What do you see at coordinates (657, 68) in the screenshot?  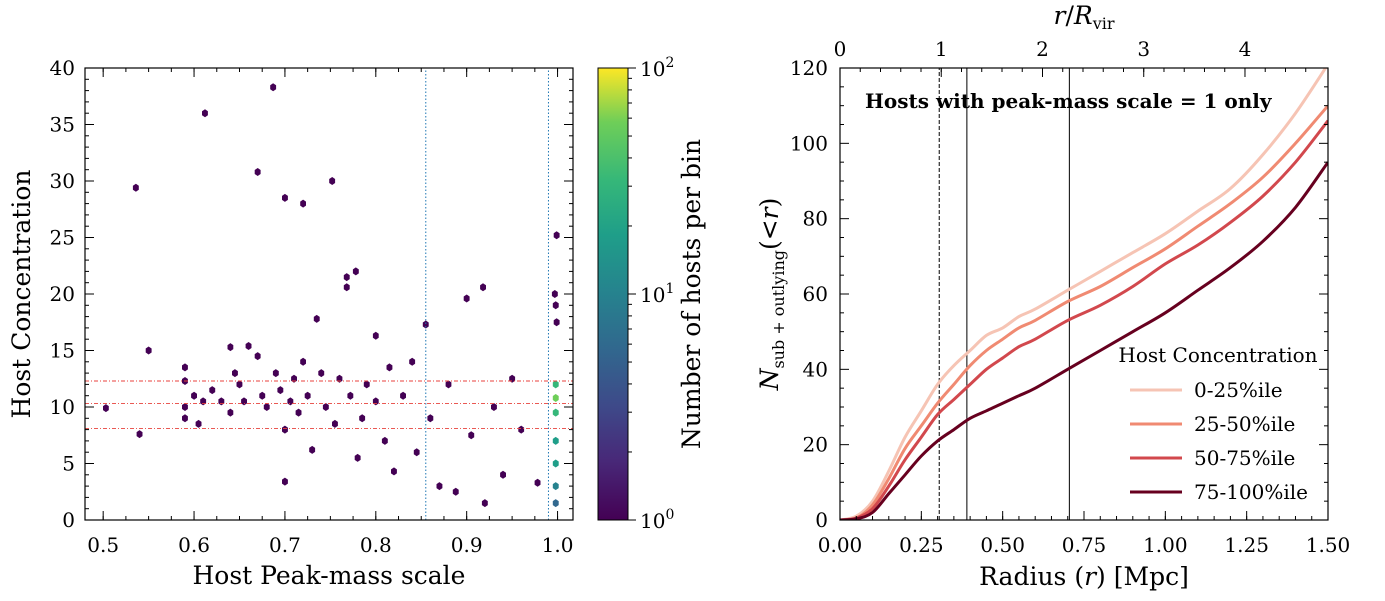 I see `colorbar-tick-label: 10²` at bounding box center [657, 68].